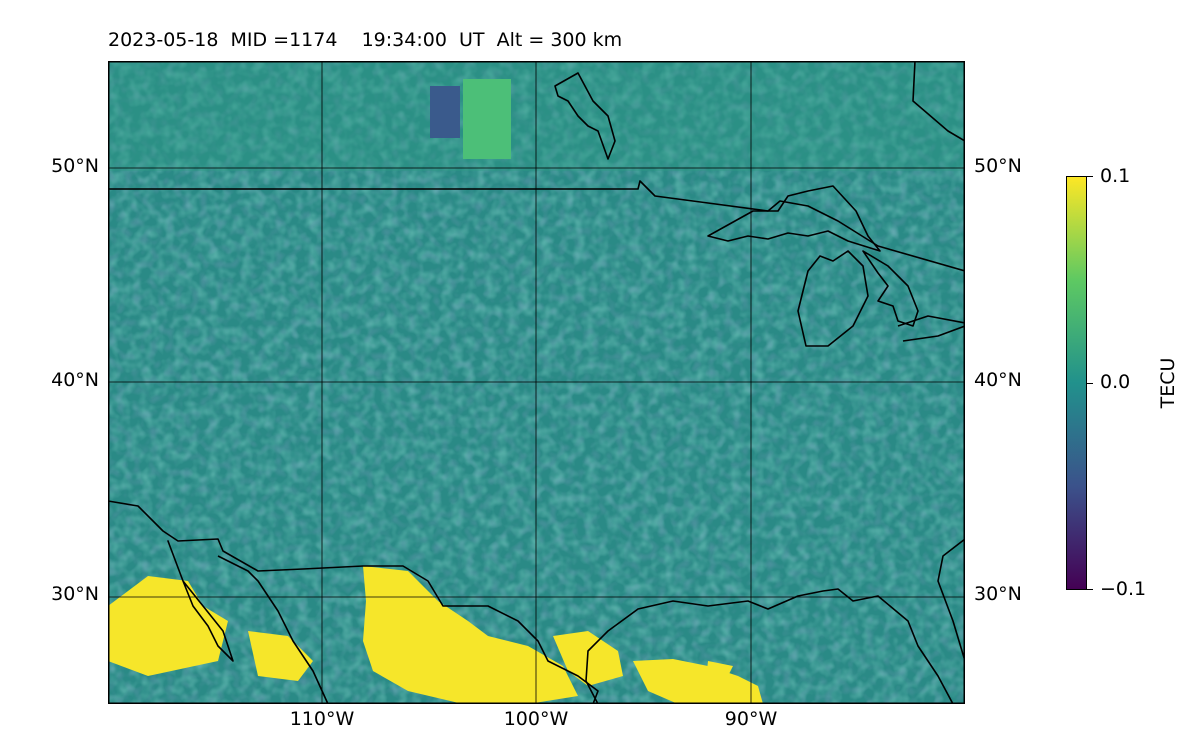 The width and height of the screenshot is (1200, 750). What do you see at coordinates (200, 601) in the screenshot?
I see `baja-peninsula` at bounding box center [200, 601].